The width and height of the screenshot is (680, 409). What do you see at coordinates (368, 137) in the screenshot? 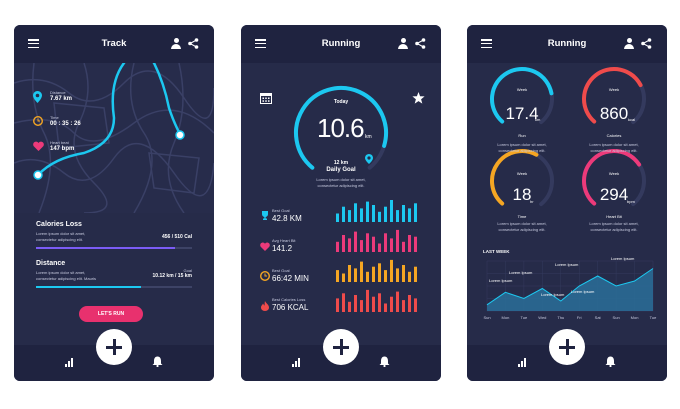
I see `gauge-unit: km` at bounding box center [368, 137].